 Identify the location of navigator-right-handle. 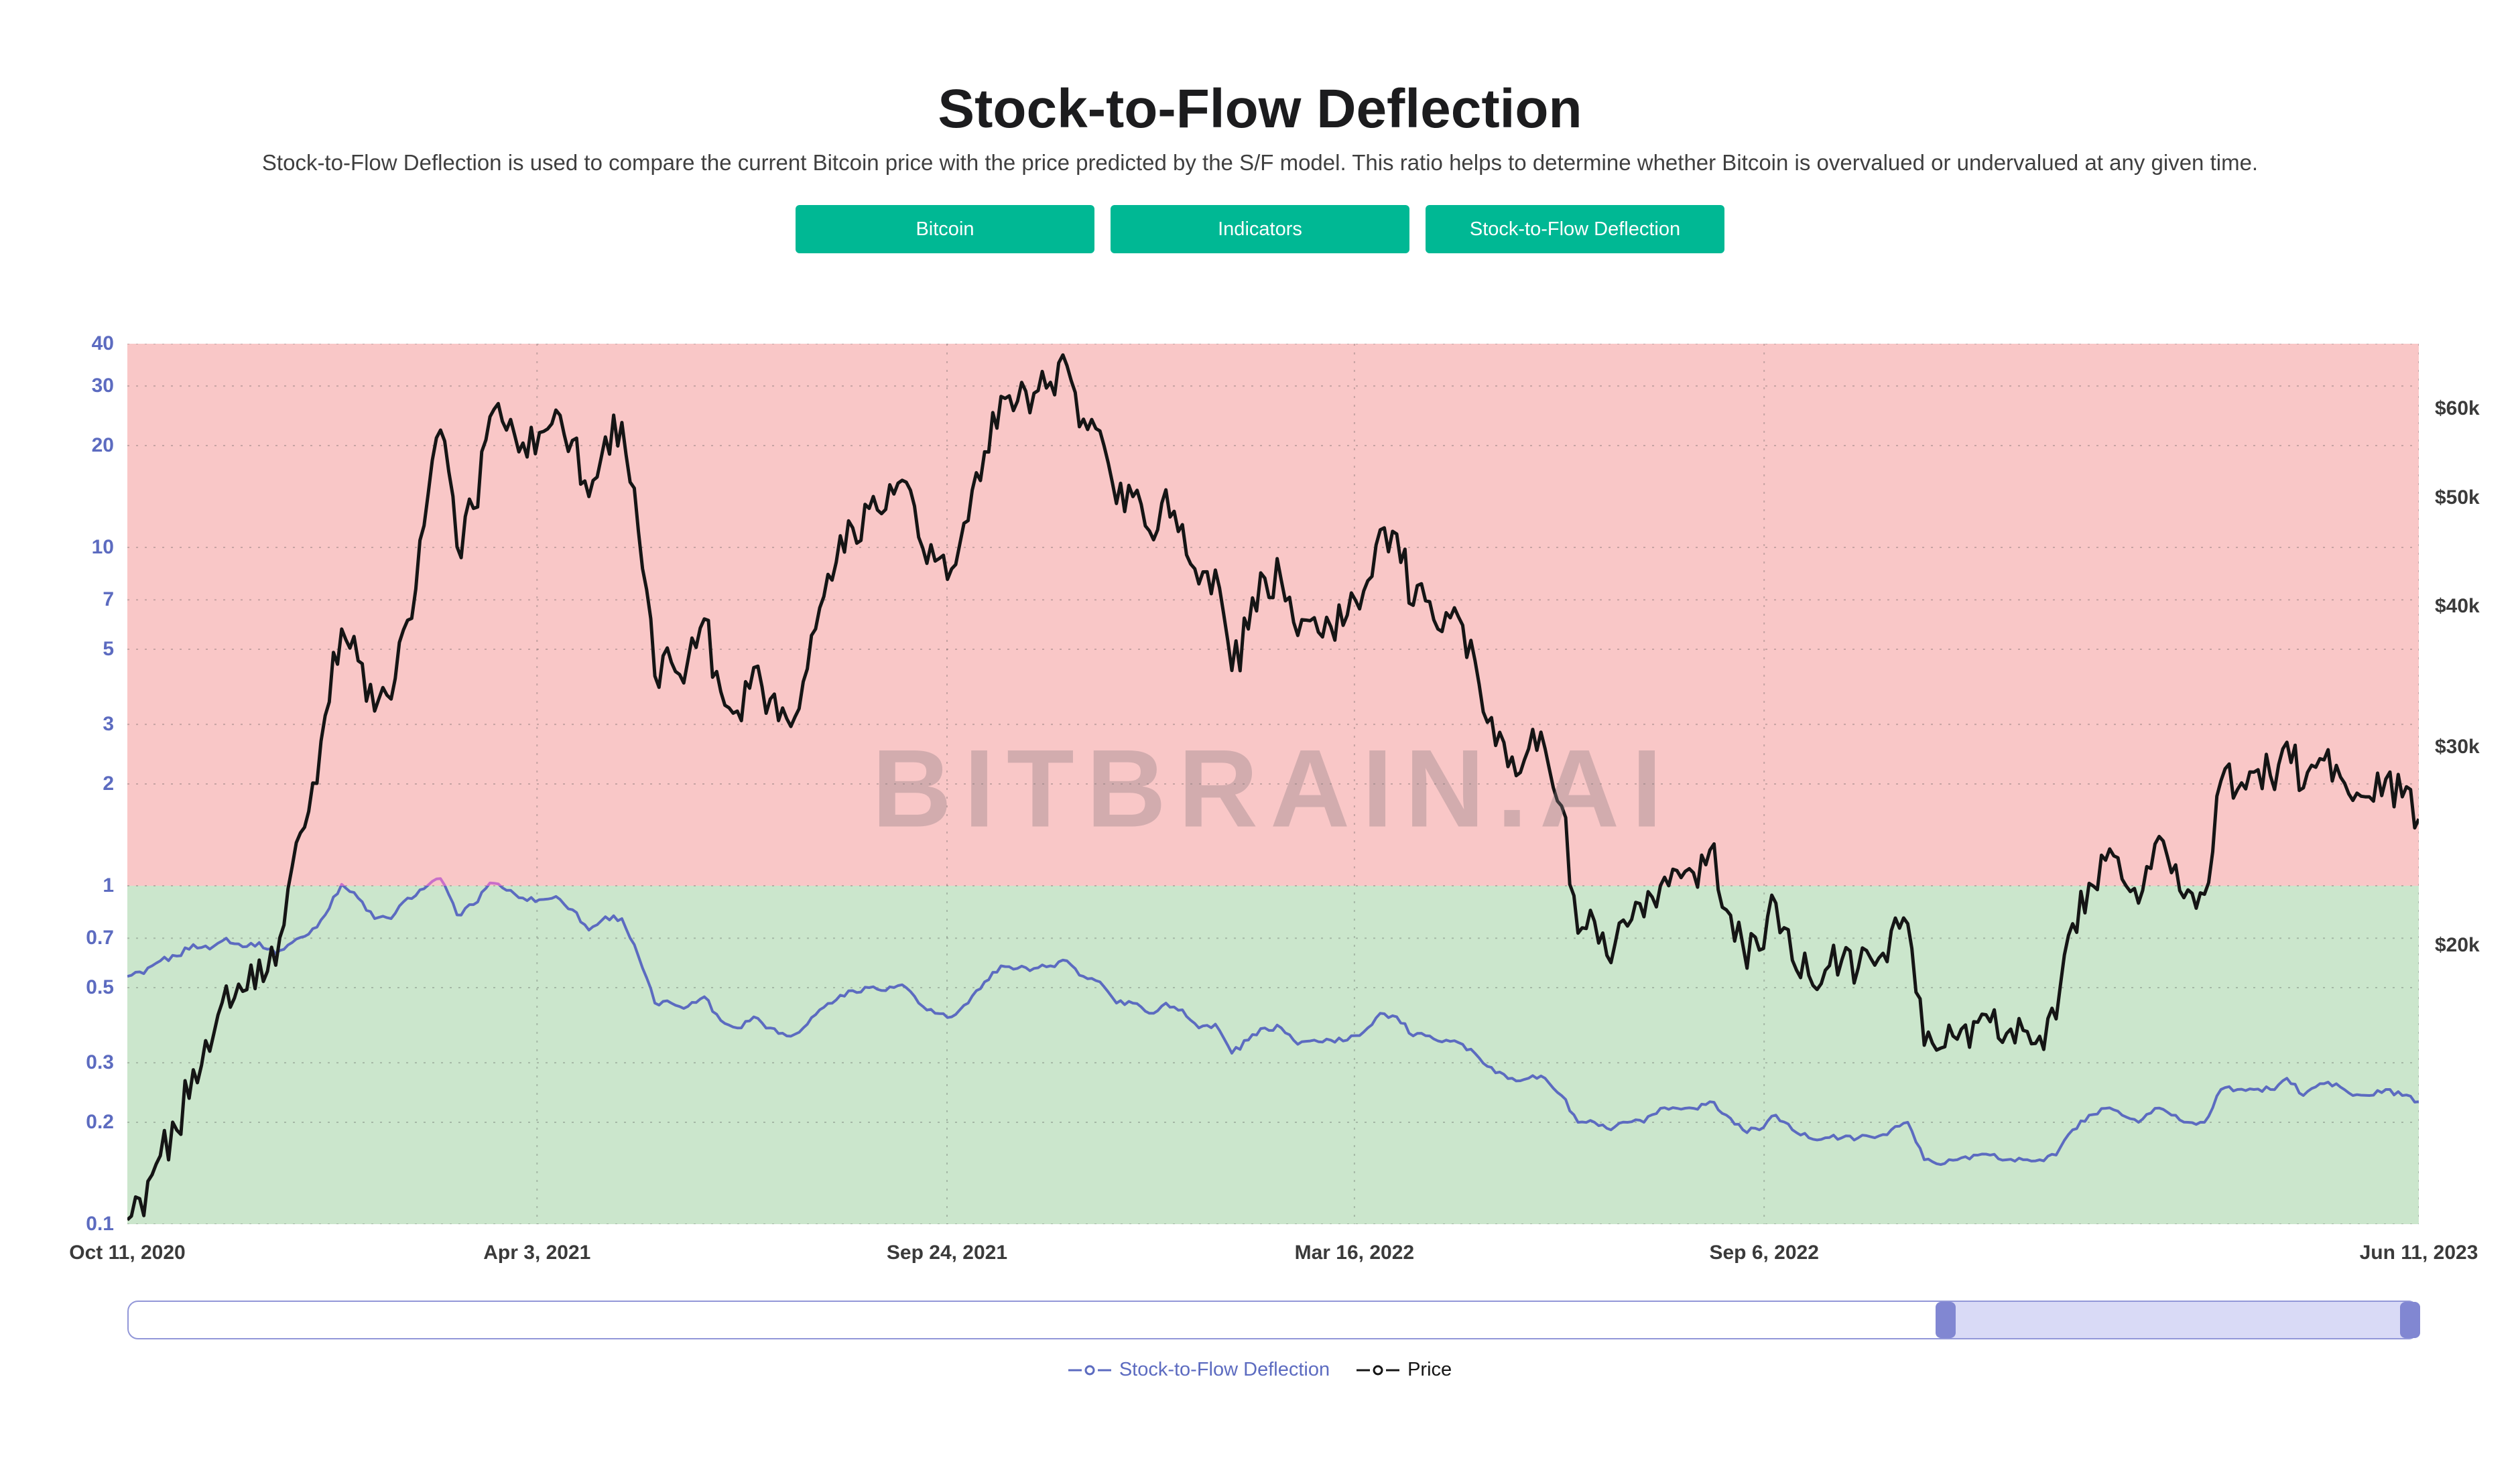
(2409, 1320).